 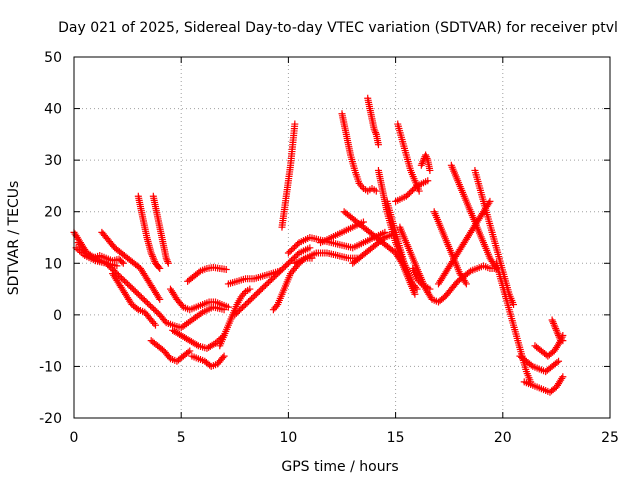 I want to click on y-tick-label: 10, so click(x=53, y=264).